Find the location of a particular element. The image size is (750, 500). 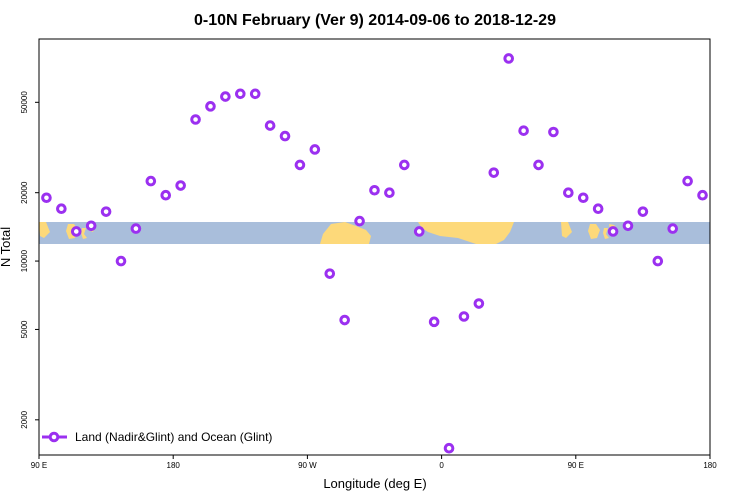

y-tick-label: 20000 is located at coordinates (24, 192).